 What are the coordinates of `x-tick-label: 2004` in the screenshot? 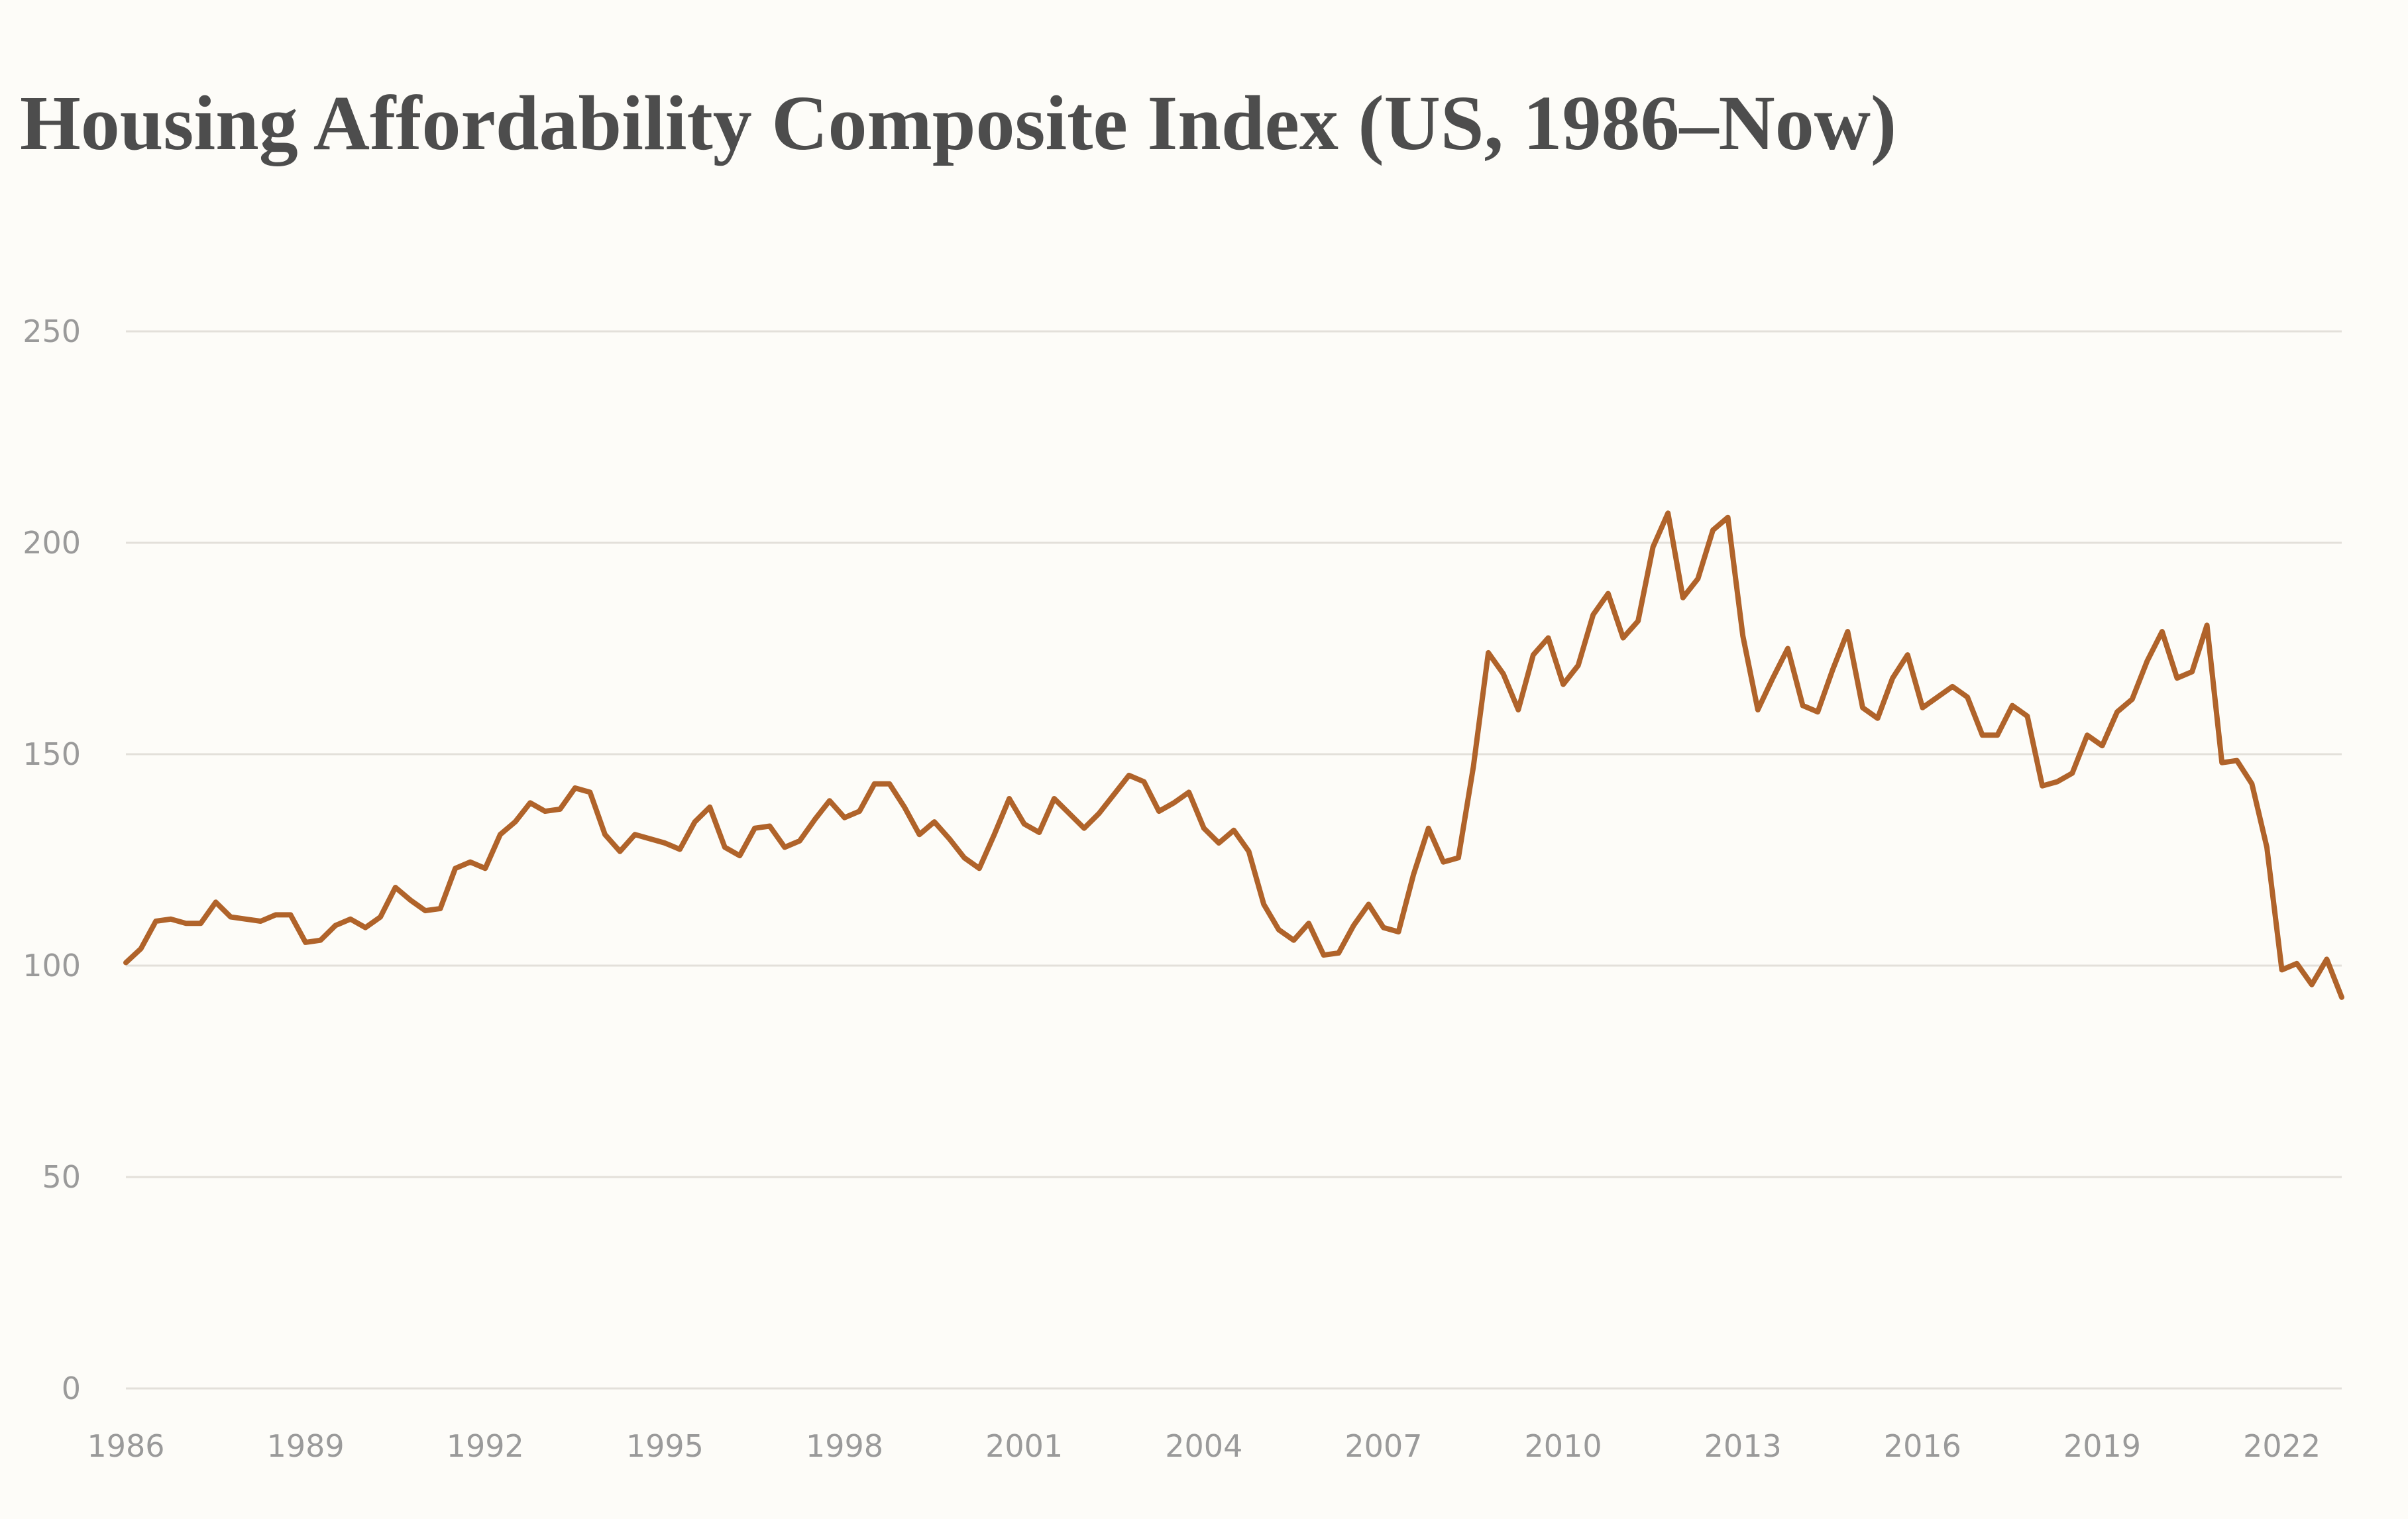 It's located at (1203, 1446).